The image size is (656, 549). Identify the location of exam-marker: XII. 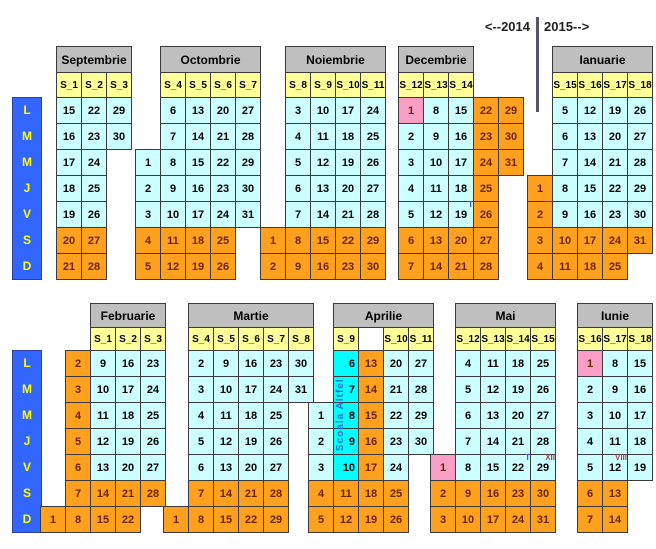
(550, 457).